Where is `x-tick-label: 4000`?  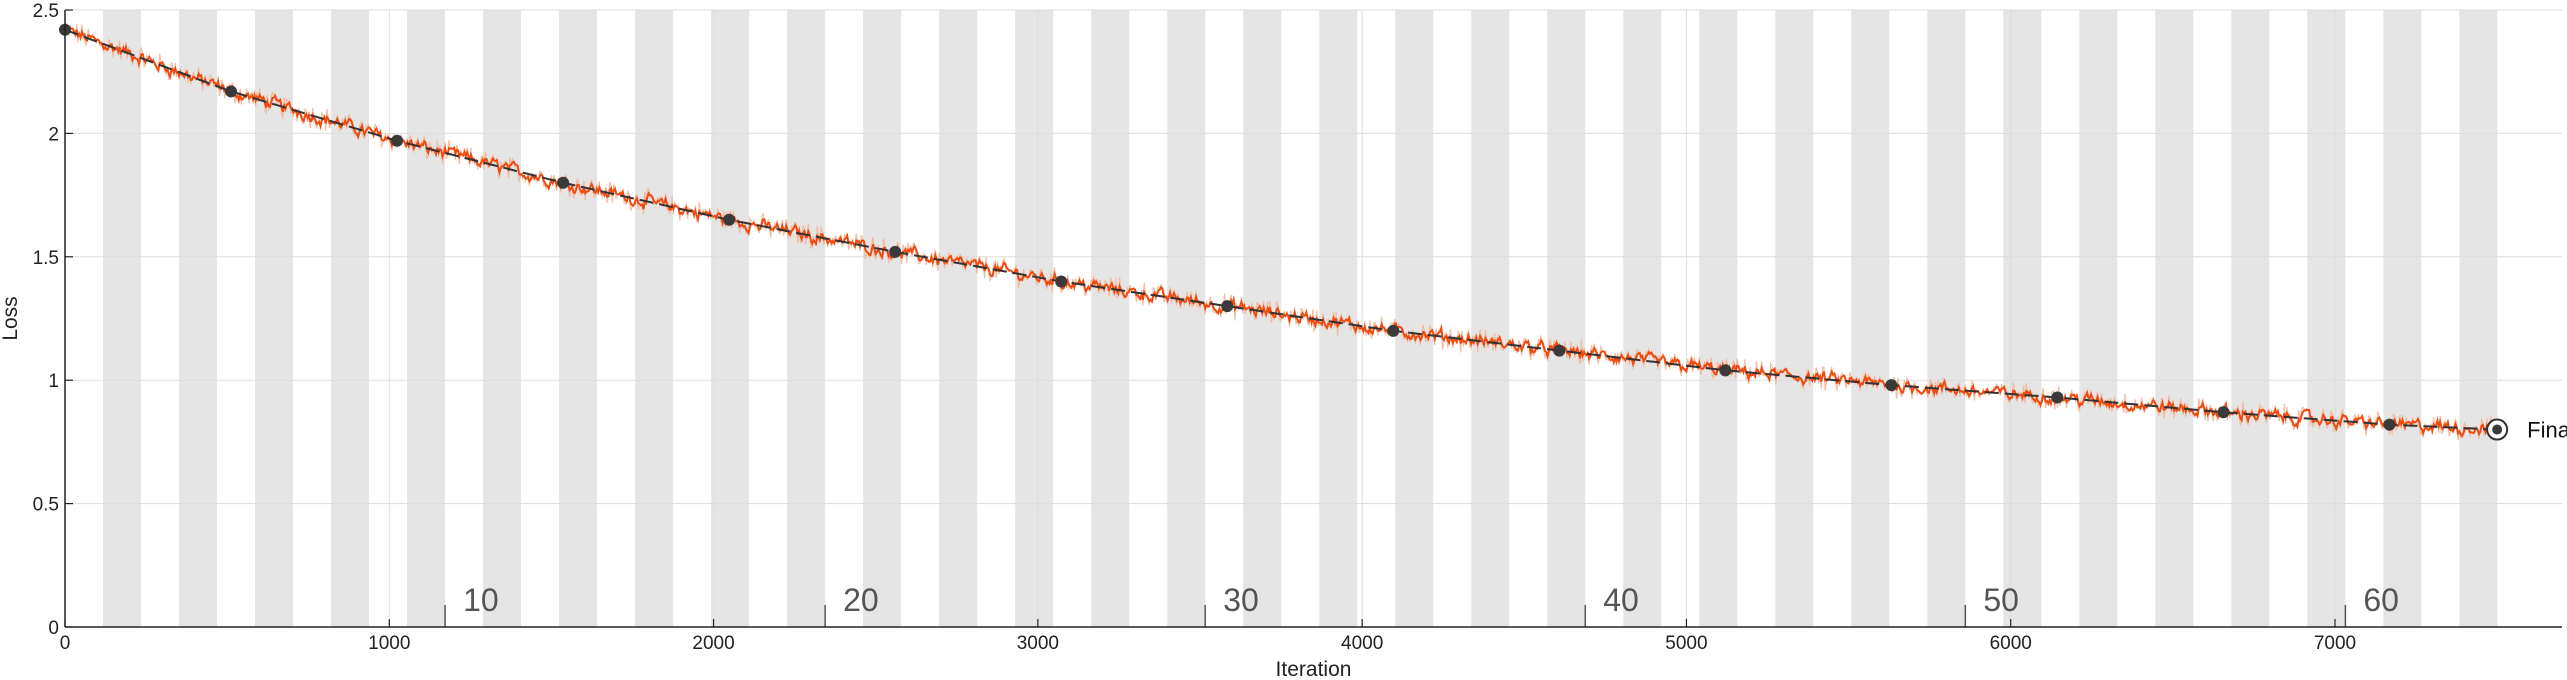
x-tick-label: 4000 is located at coordinates (1362, 643).